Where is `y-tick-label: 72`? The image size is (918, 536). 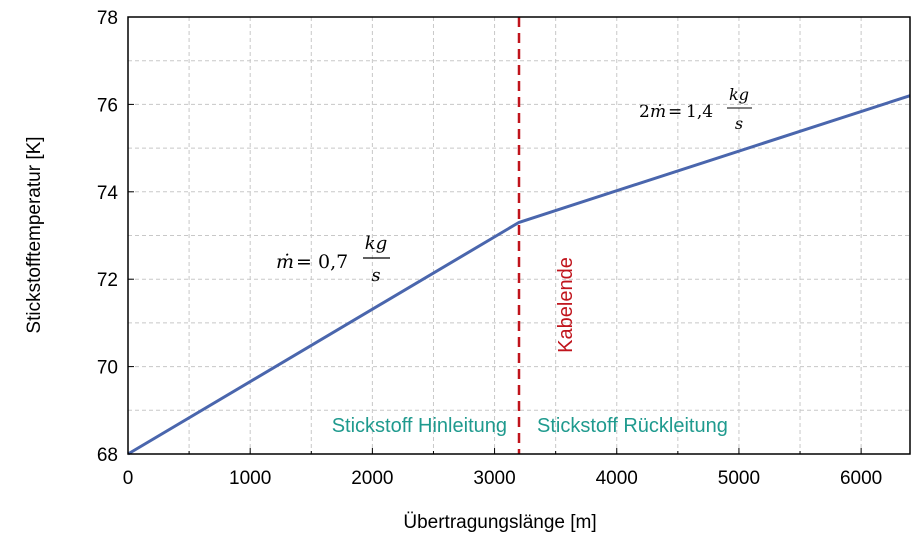 y-tick-label: 72 is located at coordinates (107, 280).